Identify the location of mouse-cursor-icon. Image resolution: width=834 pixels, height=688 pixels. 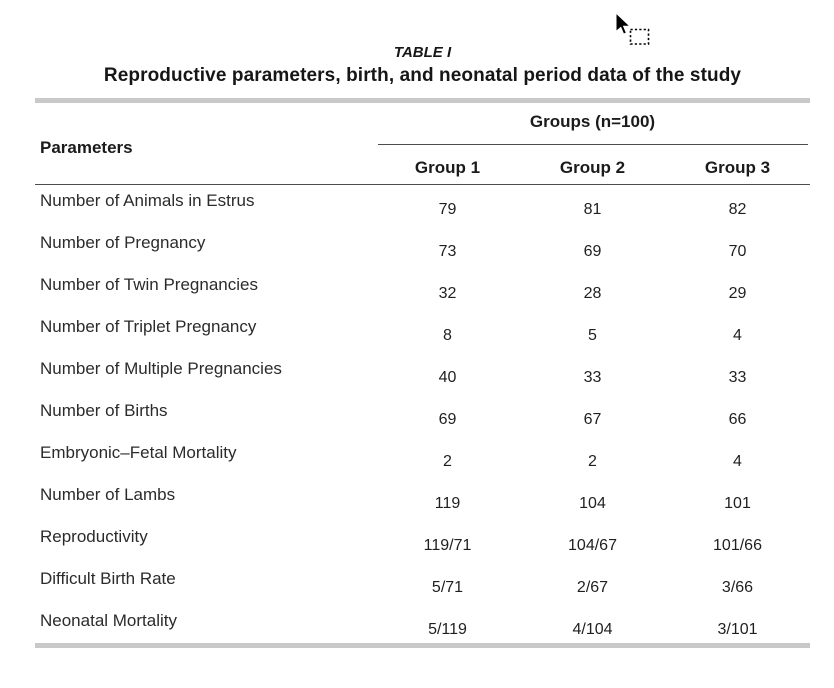
(632, 28).